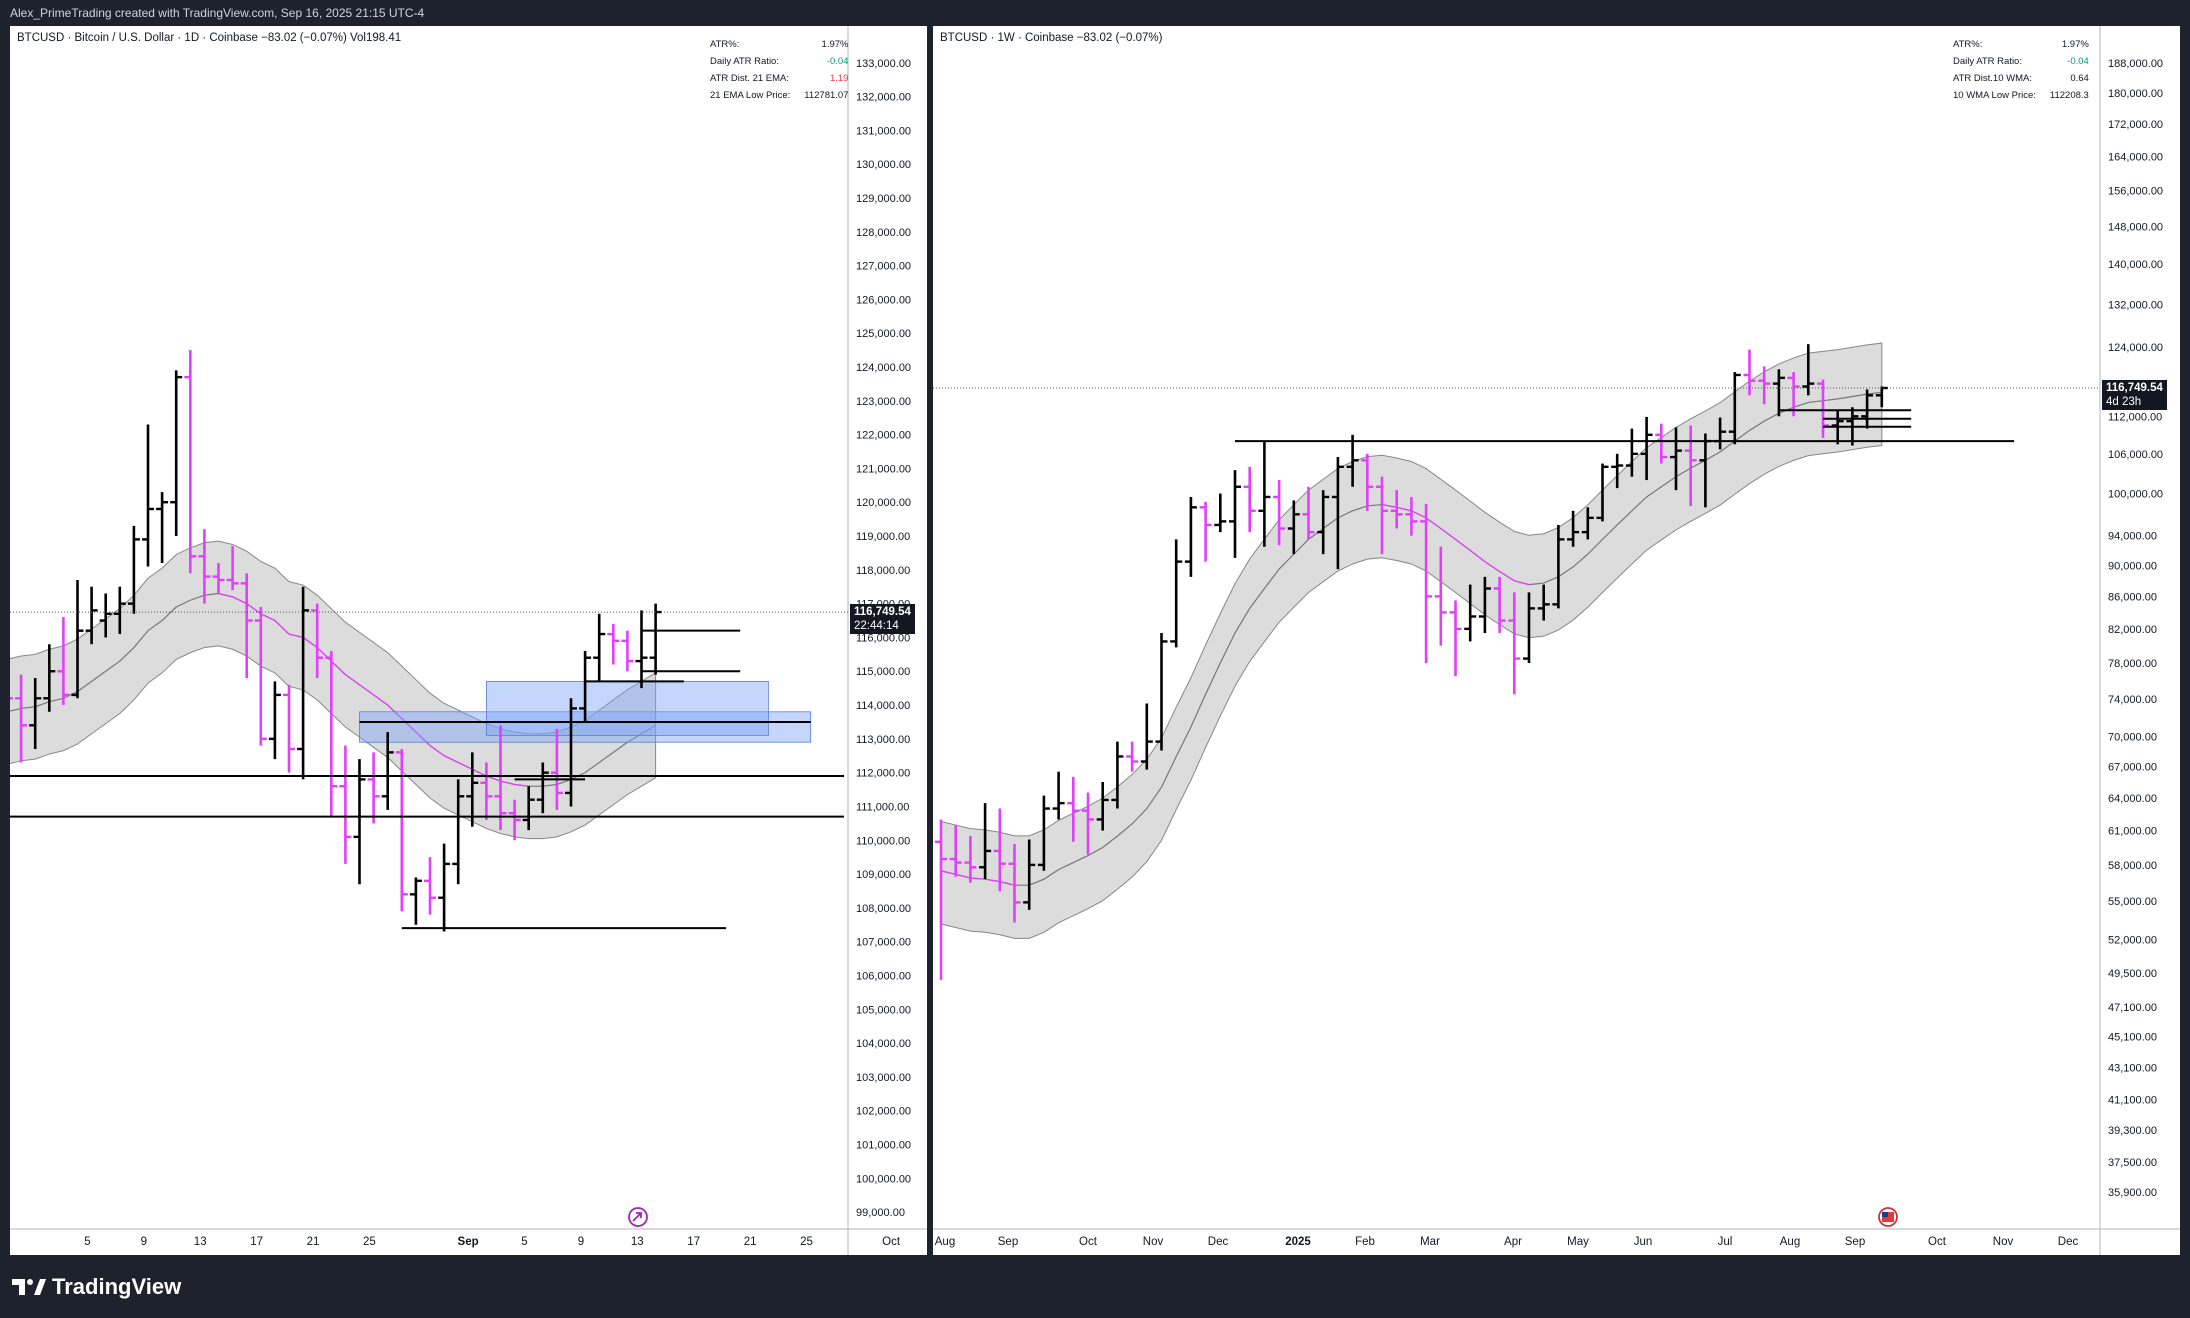 This screenshot has height=1318, width=2190. Describe the element at coordinates (883, 503) in the screenshot. I see `price-tick-label: 120,000.00` at that location.